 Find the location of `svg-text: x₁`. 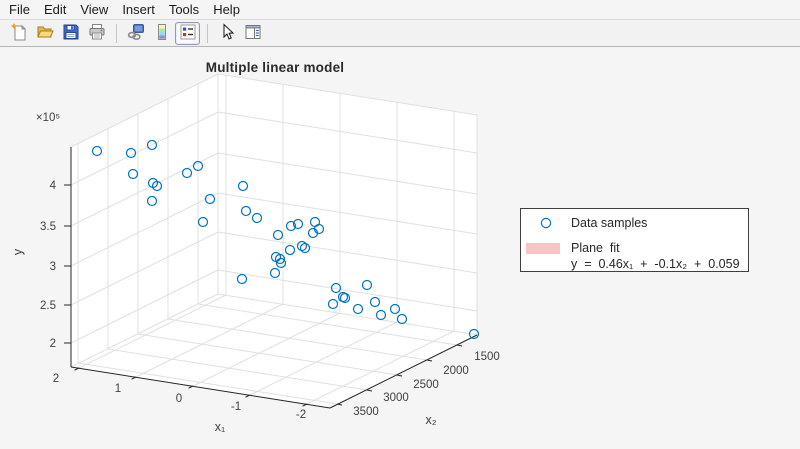

svg-text: x₁ is located at coordinates (220, 427).